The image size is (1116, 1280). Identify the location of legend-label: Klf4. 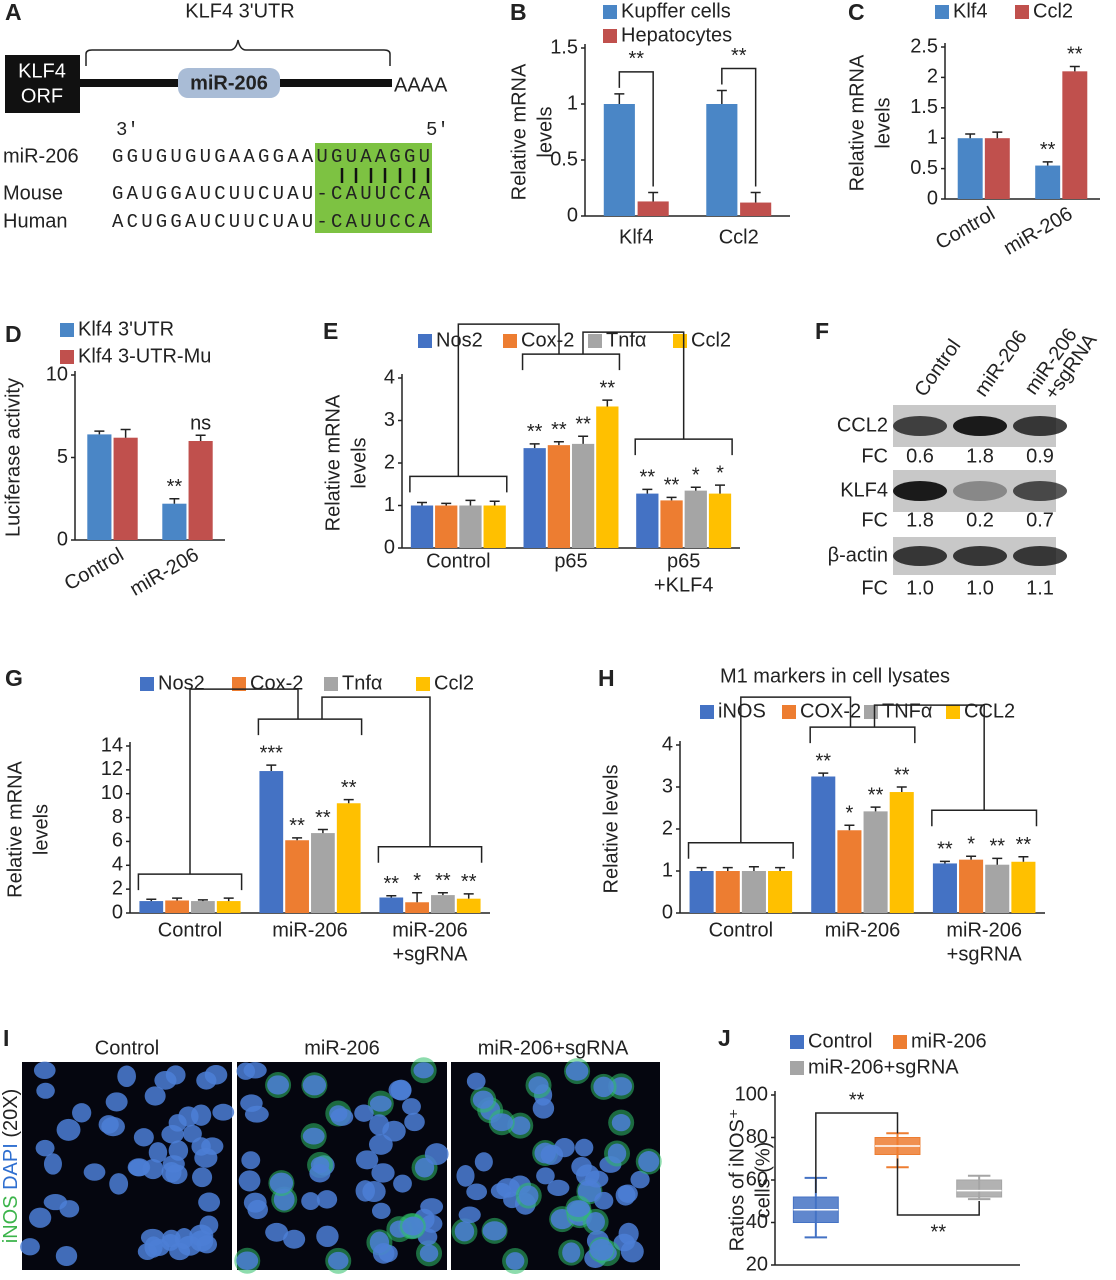
(970, 11).